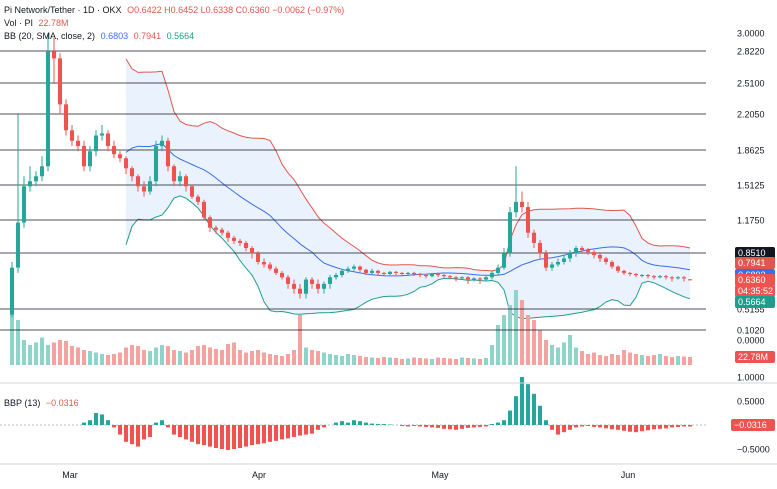 The height and width of the screenshot is (489, 777). What do you see at coordinates (751, 341) in the screenshot?
I see `y-tick-label: 0.0000` at bounding box center [751, 341].